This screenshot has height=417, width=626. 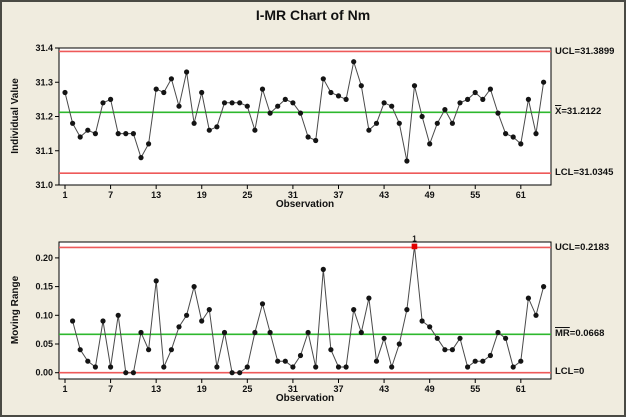 What do you see at coordinates (582, 247) in the screenshot?
I see `mr-chart-ucl-label: UCL=0.2183` at bounding box center [582, 247].